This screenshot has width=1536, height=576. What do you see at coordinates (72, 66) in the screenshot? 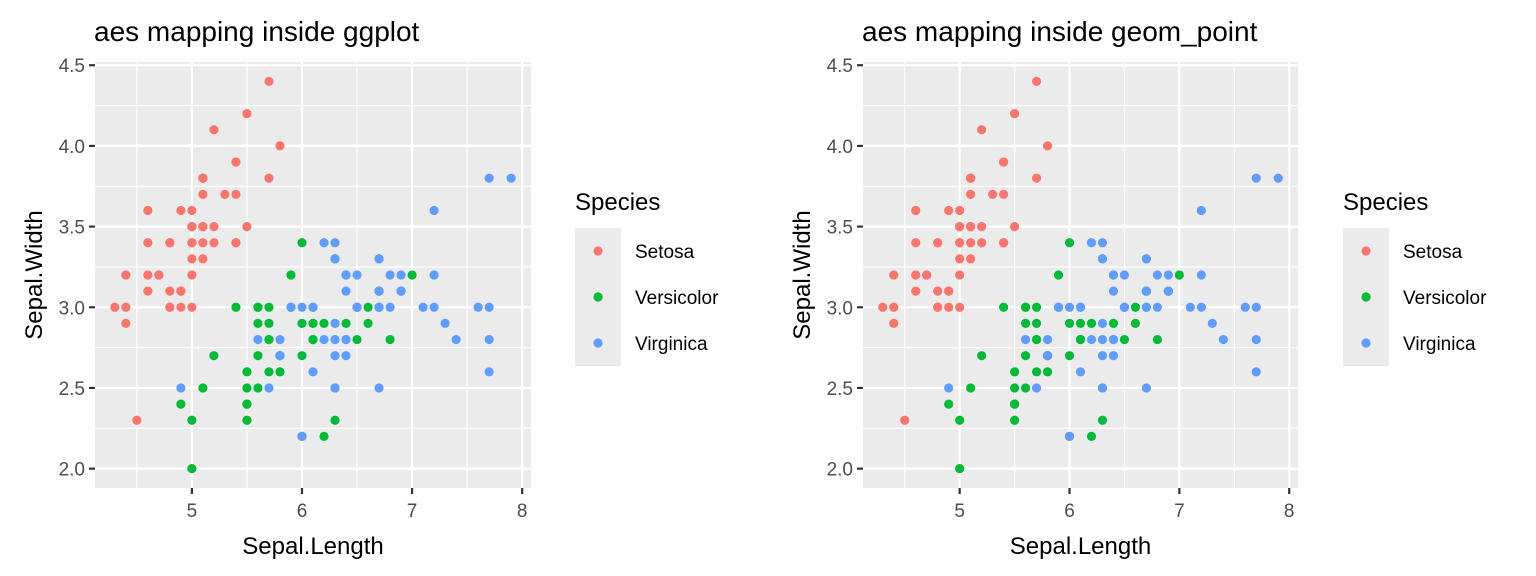
I see `y-tick-label: 4.5` at bounding box center [72, 66].